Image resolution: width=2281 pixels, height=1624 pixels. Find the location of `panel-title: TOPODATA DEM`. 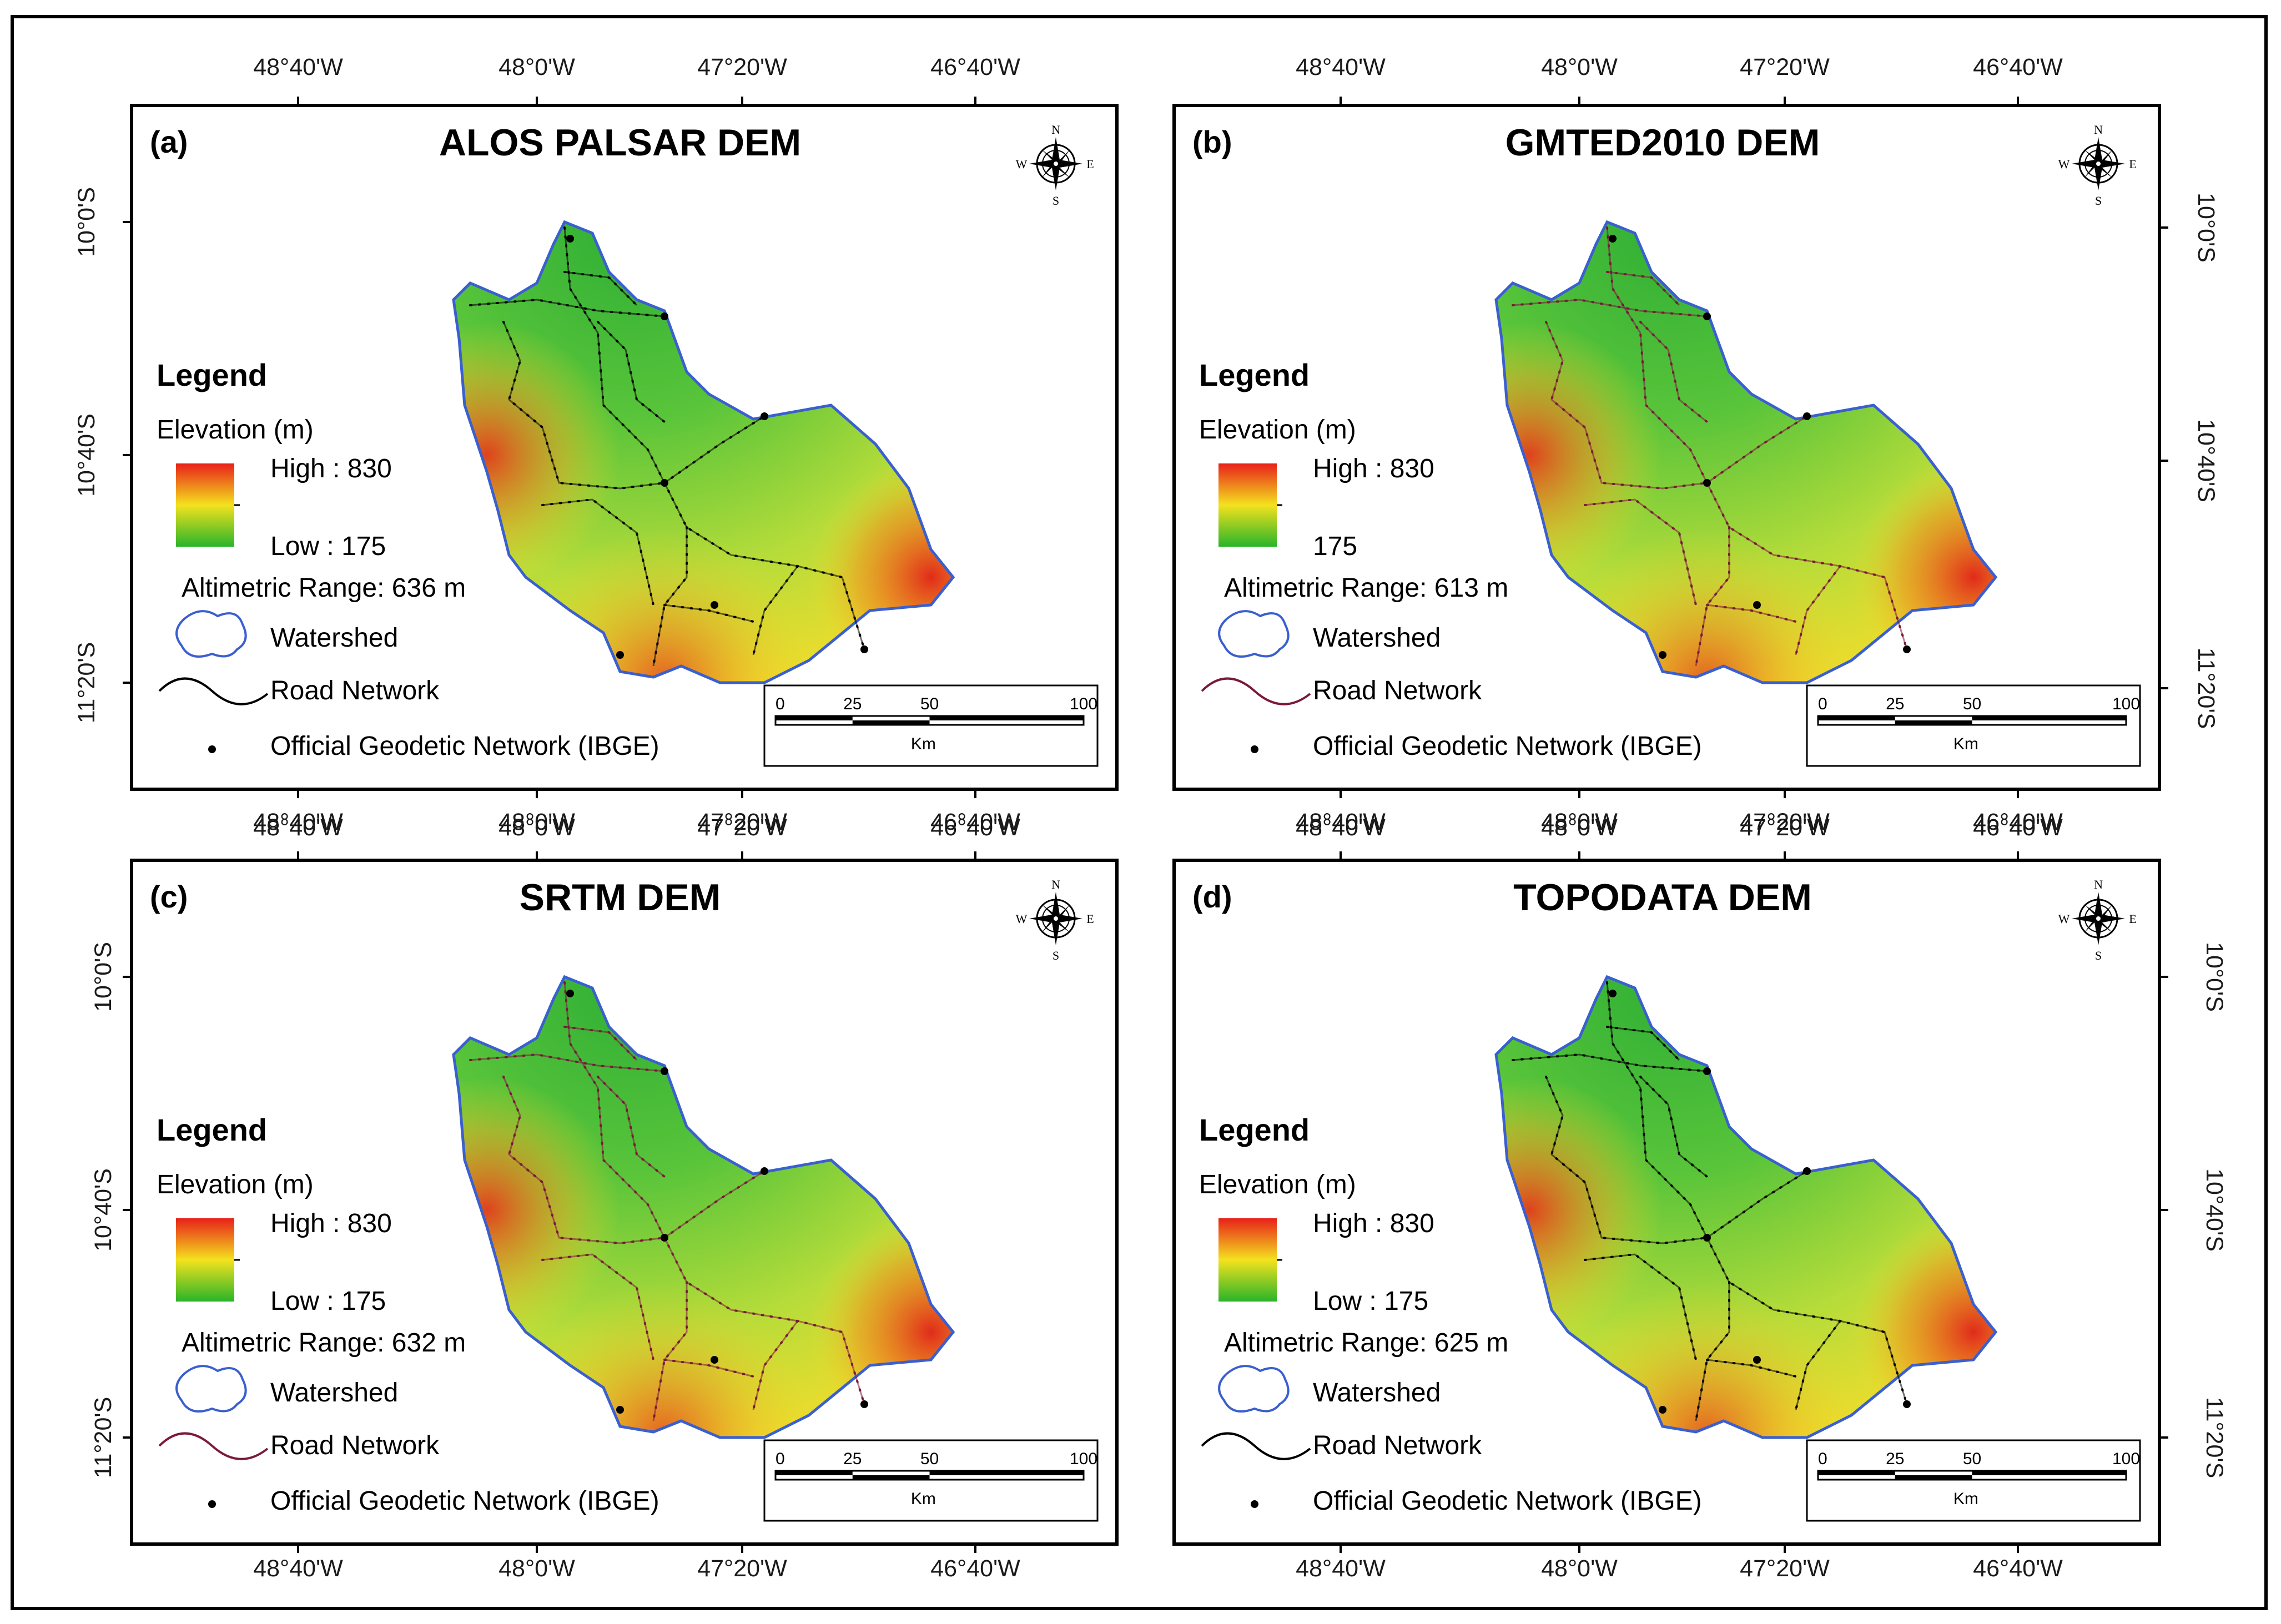

panel-title: TOPODATA DEM is located at coordinates (1663, 897).